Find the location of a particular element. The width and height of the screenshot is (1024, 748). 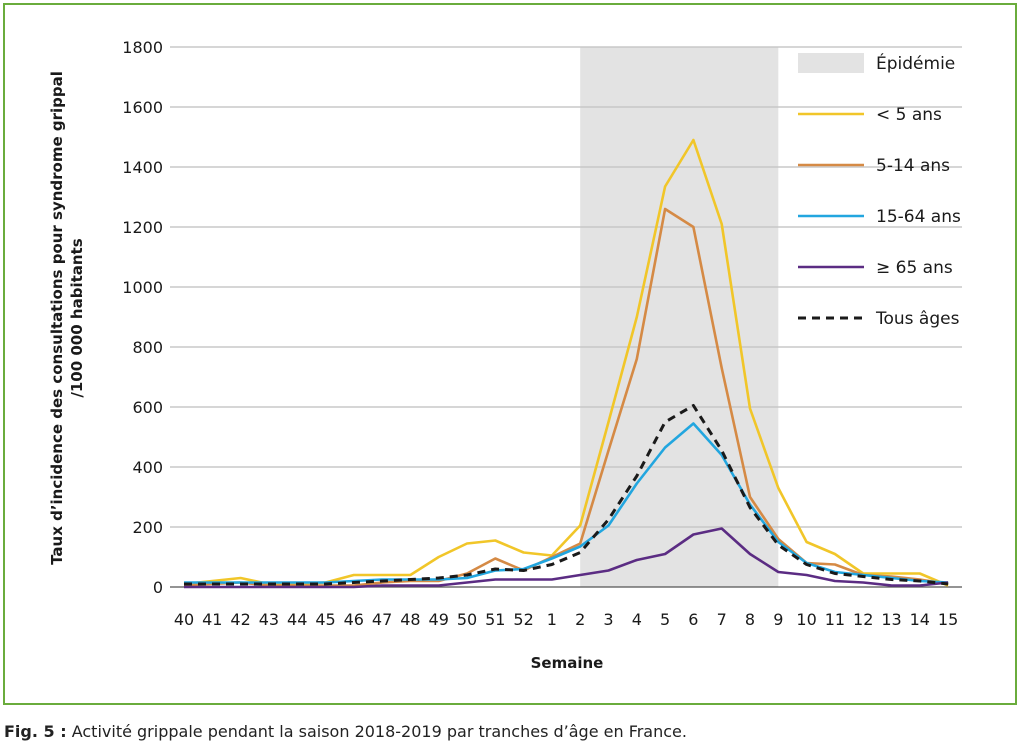

x-tick-label: 11 is located at coordinates (835, 619).